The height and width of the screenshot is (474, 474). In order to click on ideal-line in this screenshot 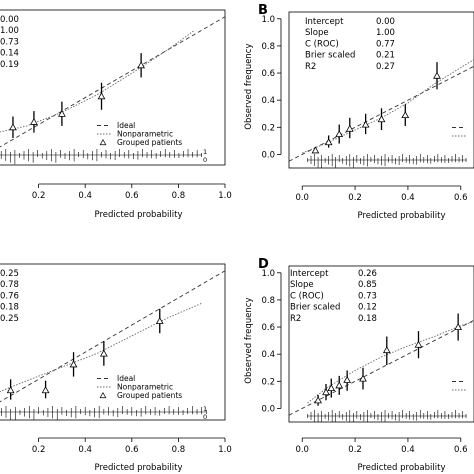, I will do `click(112, 82)`.